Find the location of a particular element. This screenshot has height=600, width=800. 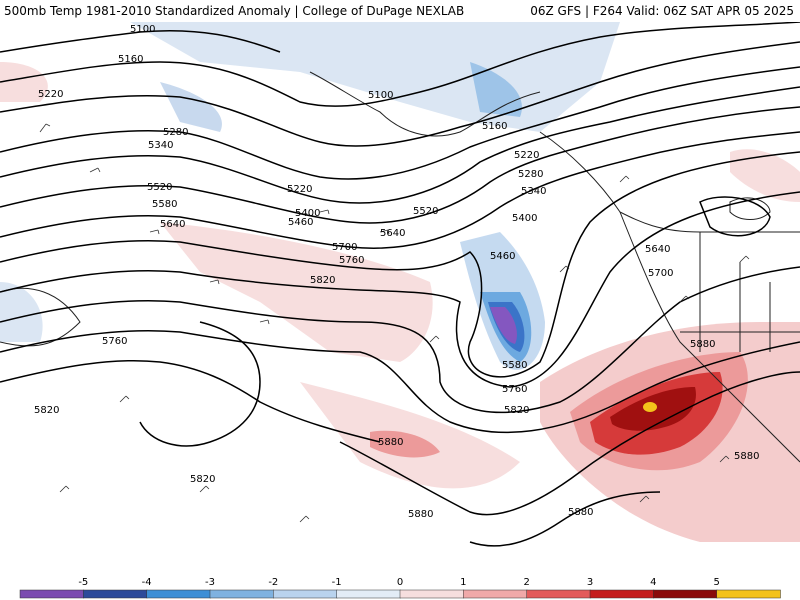

contour-label-5100-east: 5100 is located at coordinates (380, 95).